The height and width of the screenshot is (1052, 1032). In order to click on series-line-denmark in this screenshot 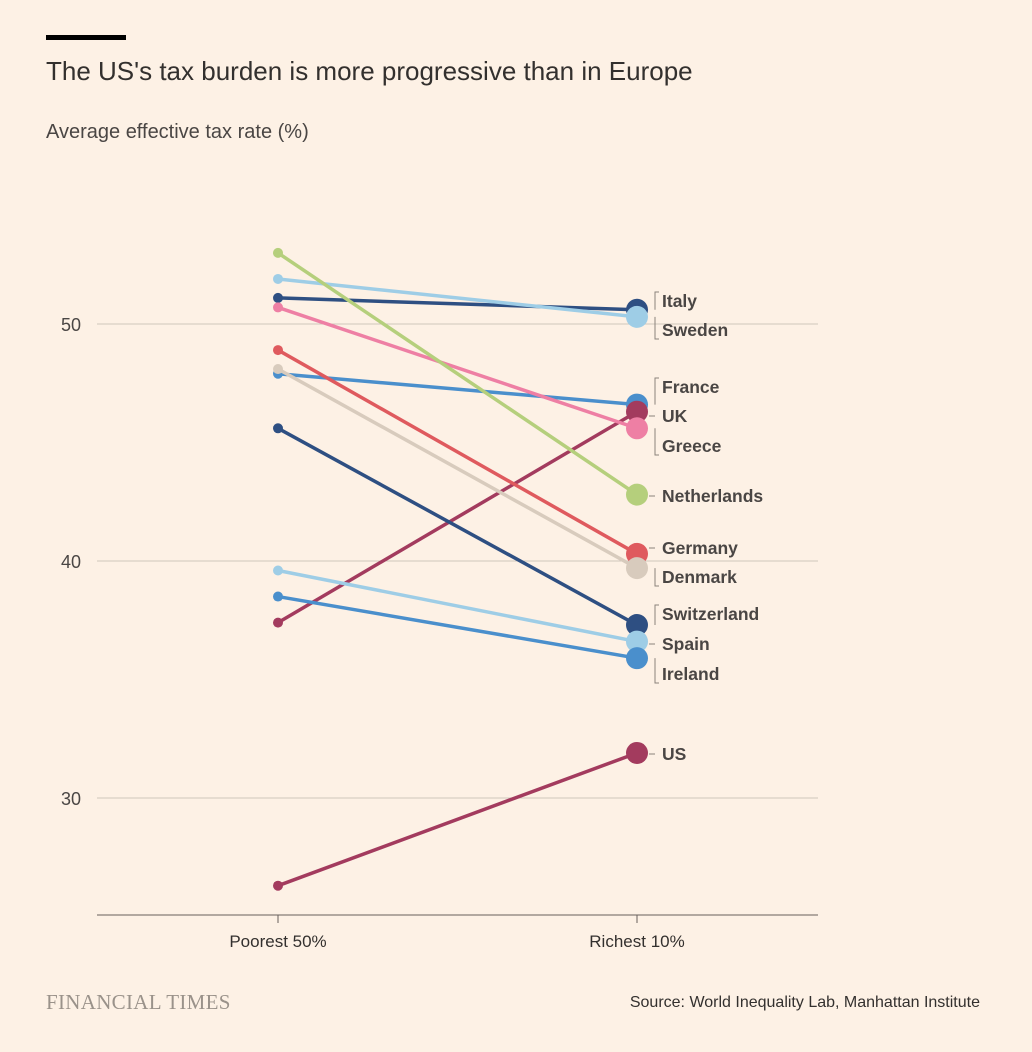, I will do `click(457, 468)`.